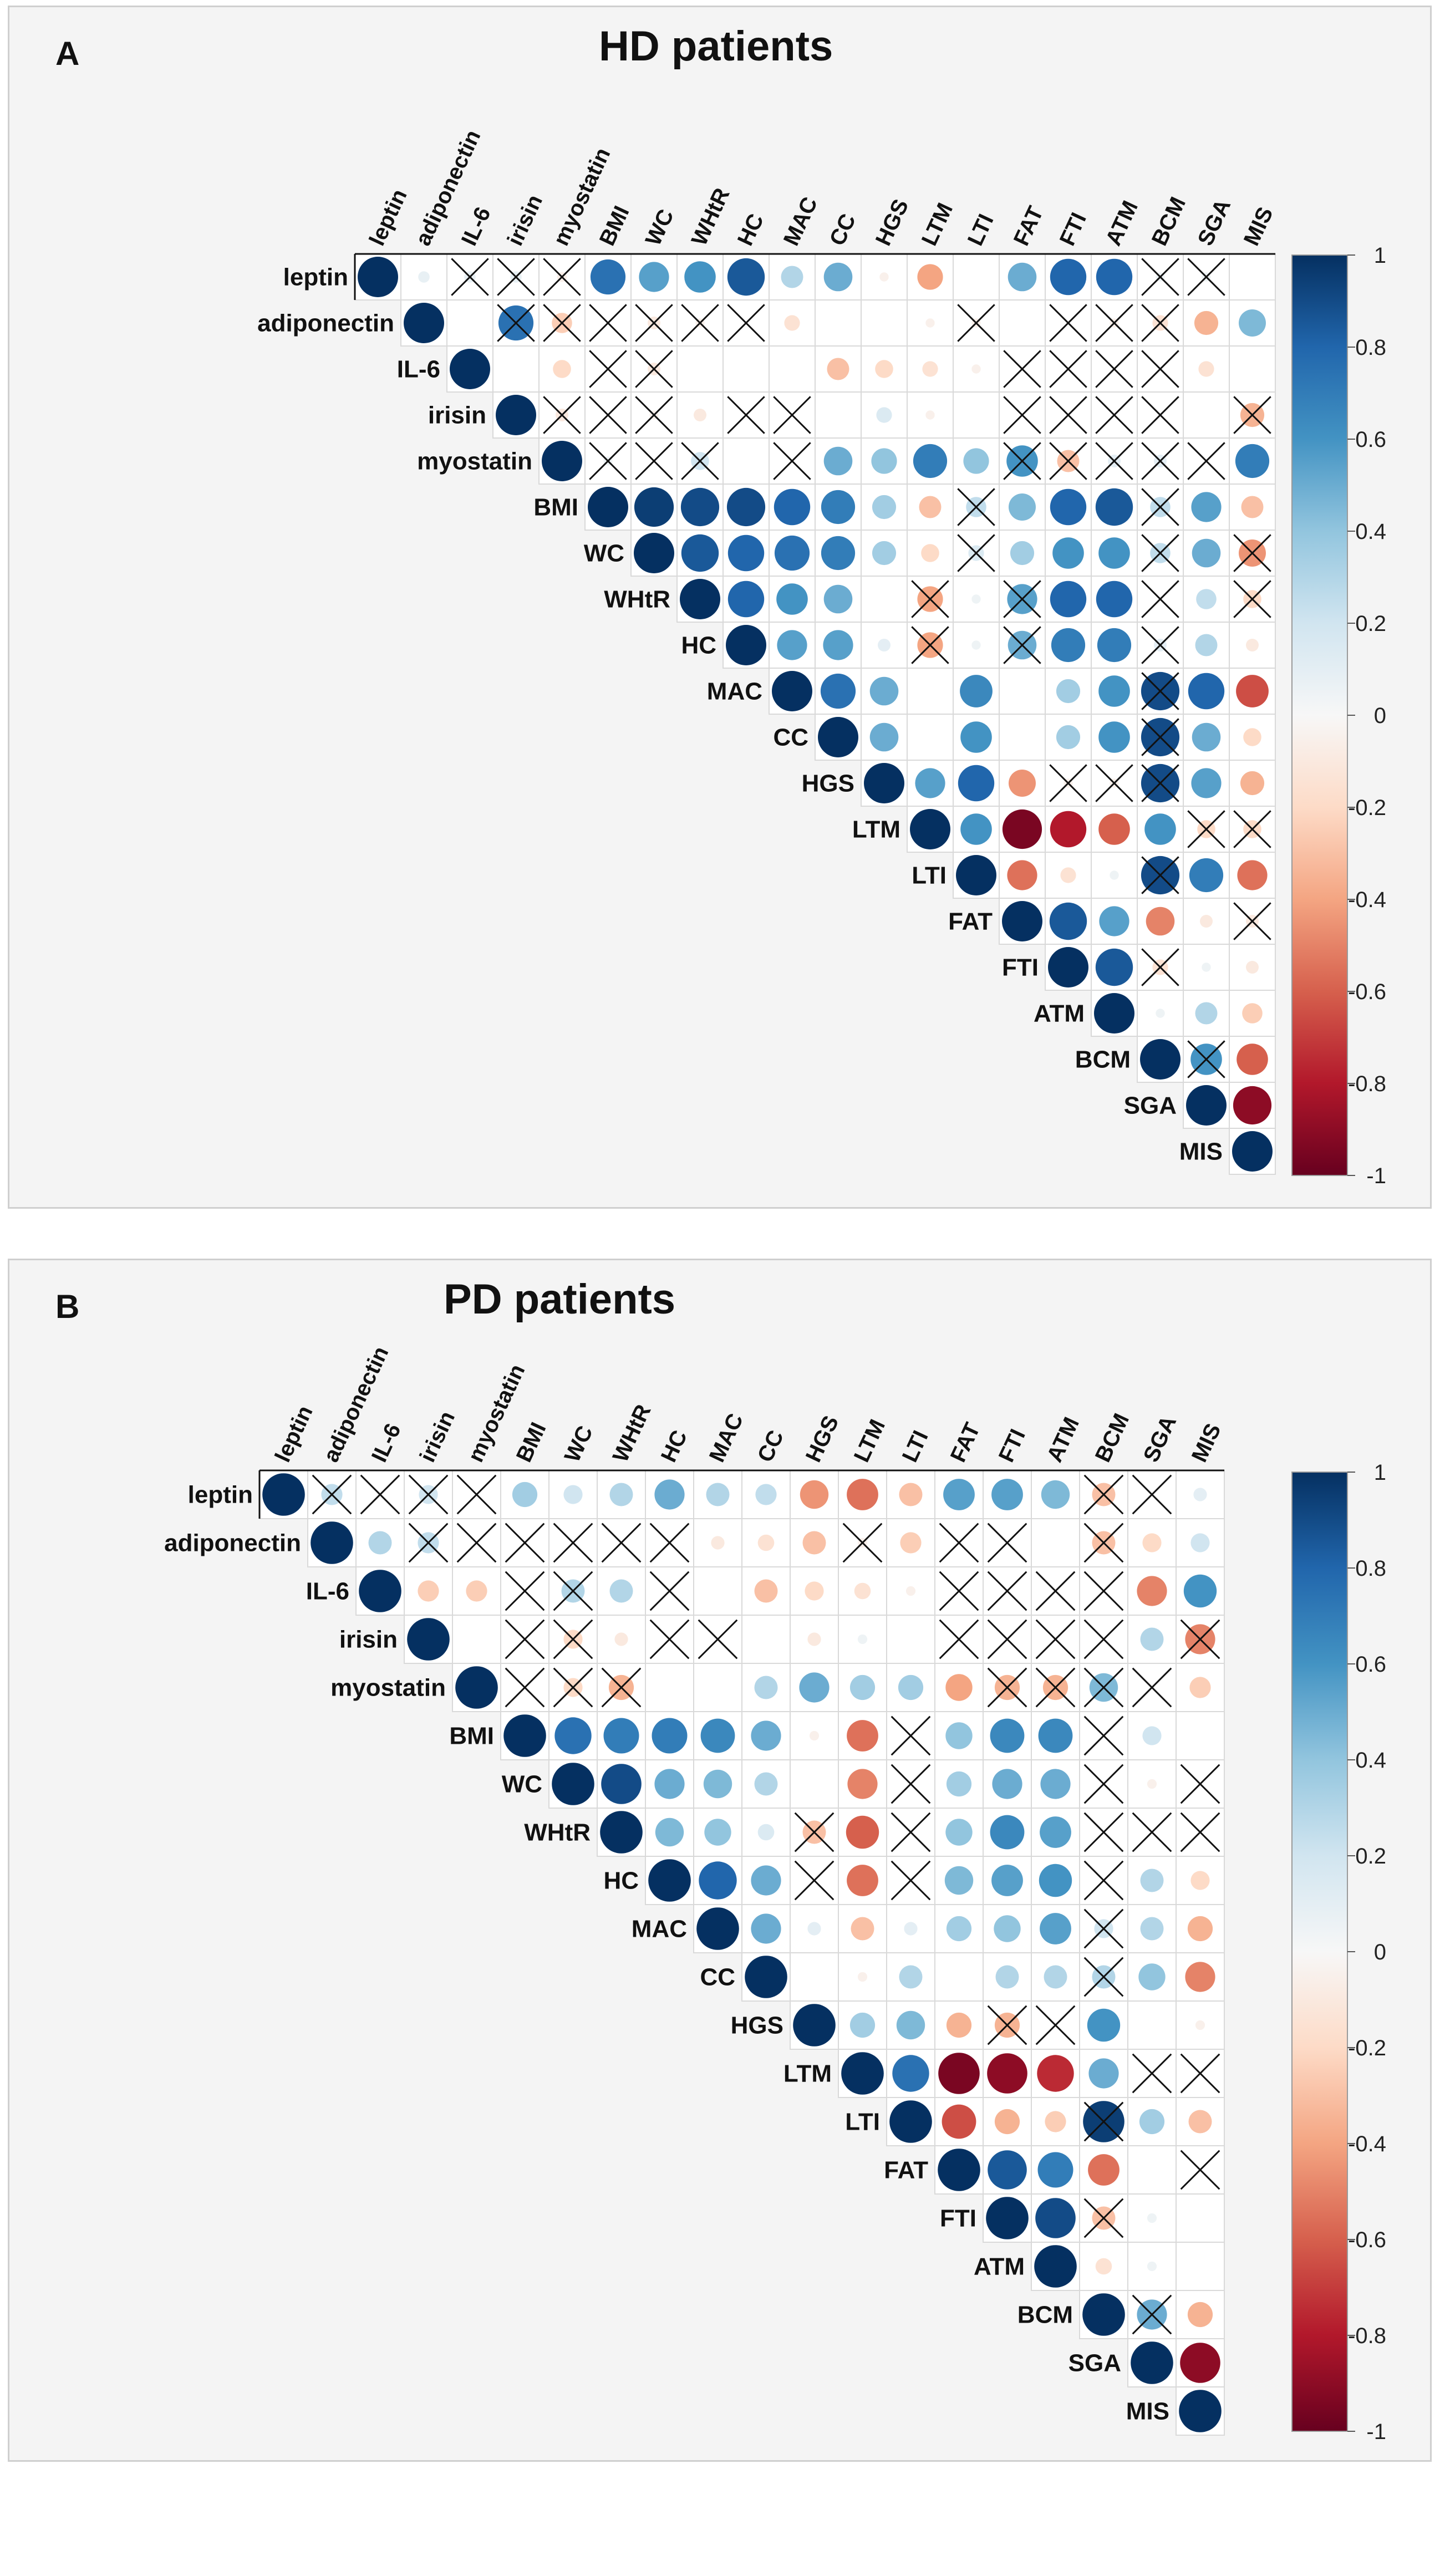  Describe the element at coordinates (1370, 440) in the screenshot. I see `colorbar-tick-label: 0.6` at that location.